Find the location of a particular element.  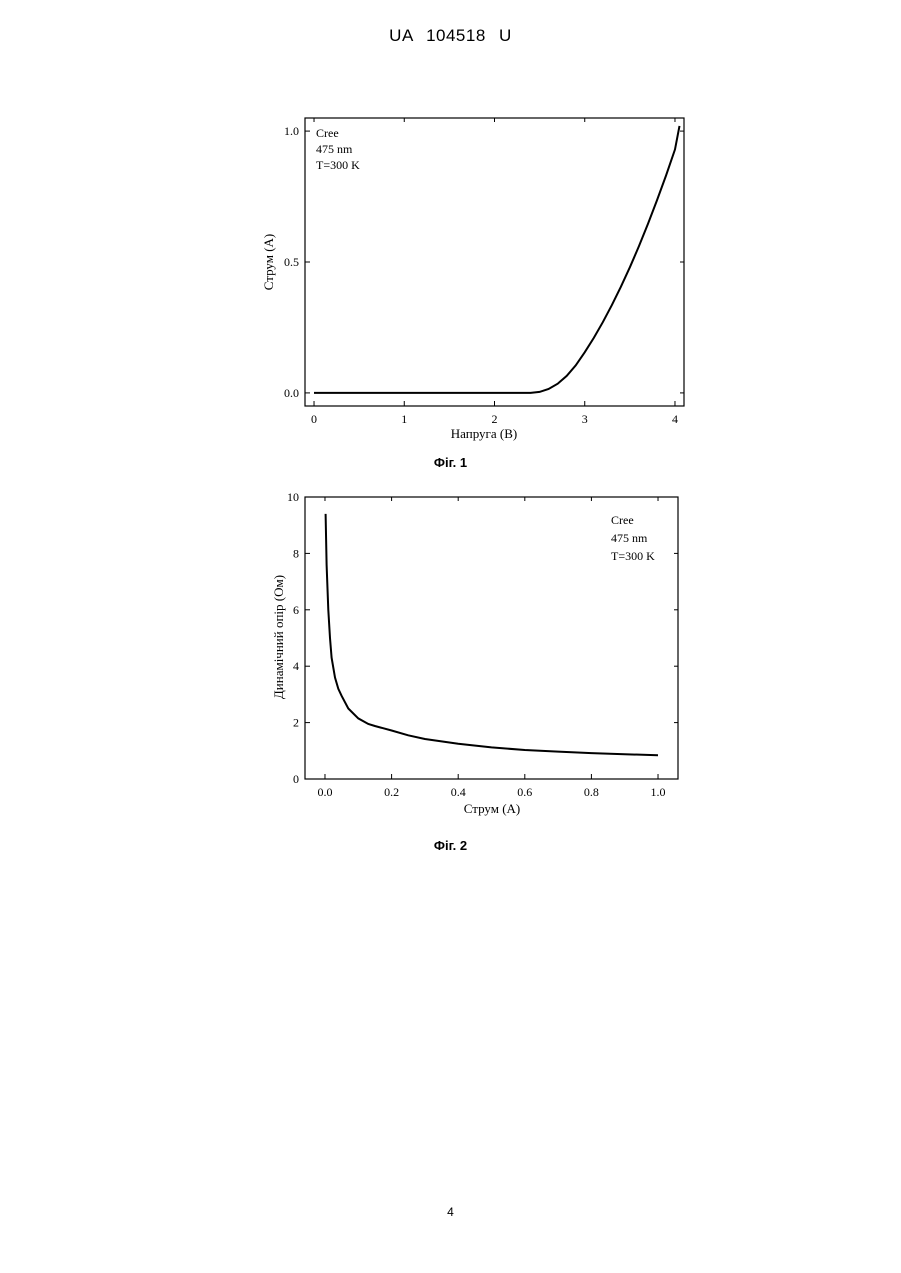

legend-line-3: T=300 K is located at coordinates (633, 556).